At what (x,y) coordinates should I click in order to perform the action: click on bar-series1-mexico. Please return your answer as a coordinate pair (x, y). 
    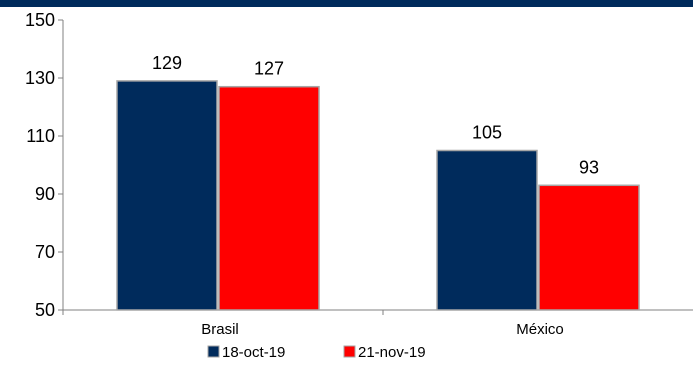
    Looking at the image, I should click on (487, 230).